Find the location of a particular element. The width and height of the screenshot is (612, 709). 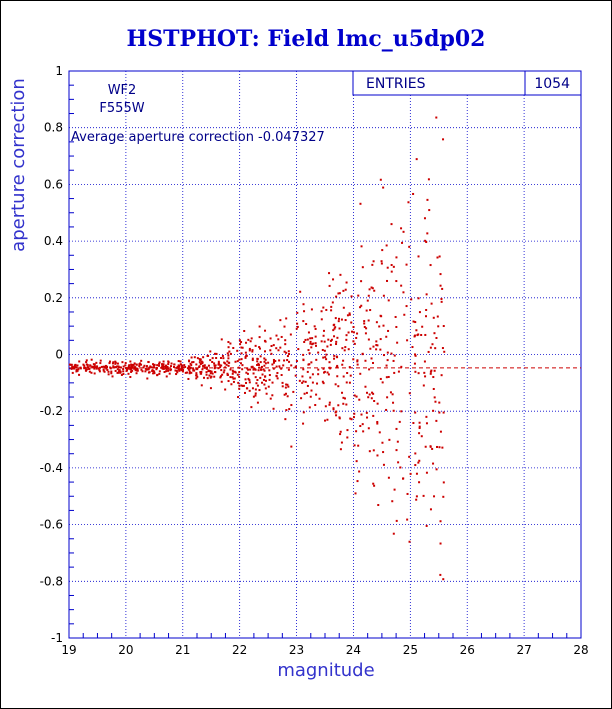

x-tick-label: 25 is located at coordinates (410, 650).